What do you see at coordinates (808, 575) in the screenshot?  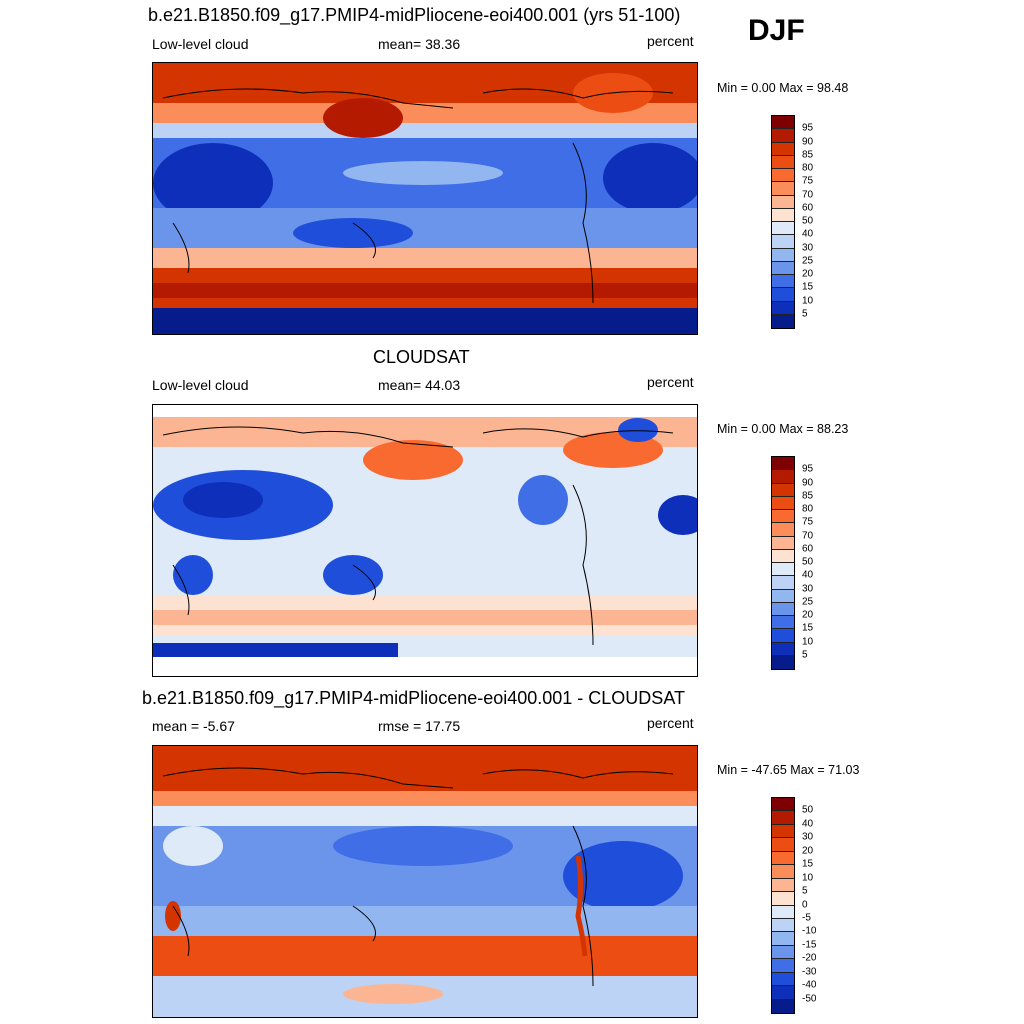 I see `panel-2-tick: 40` at bounding box center [808, 575].